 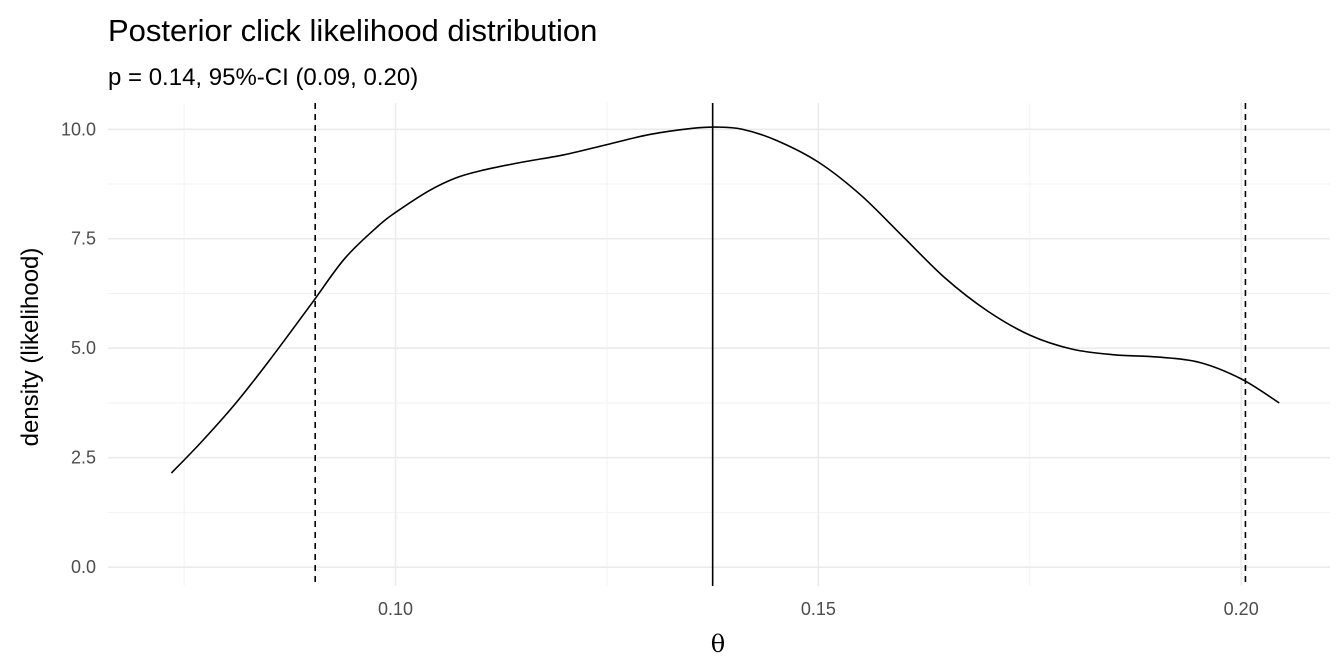 I want to click on y-tick-label: 10.0, so click(x=78, y=129).